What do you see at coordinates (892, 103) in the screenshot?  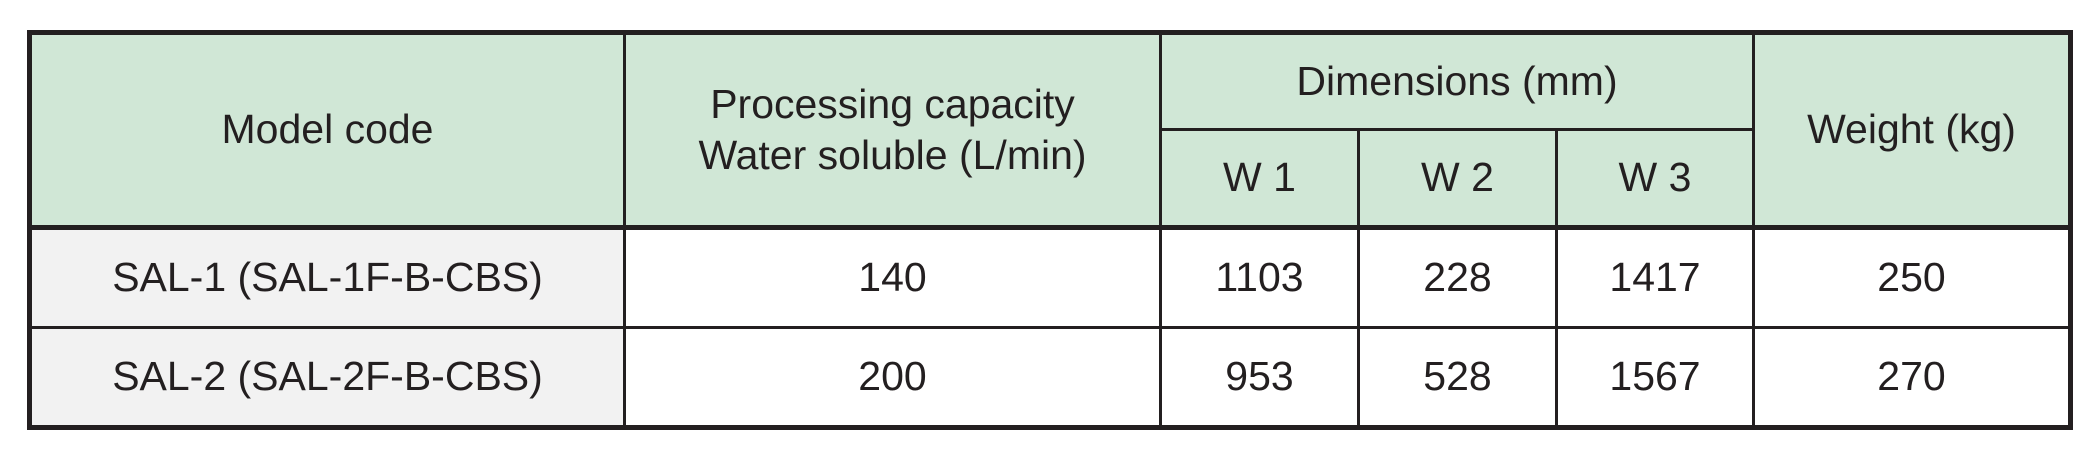 I see `header-capacity-line1: Processing capacity` at bounding box center [892, 103].